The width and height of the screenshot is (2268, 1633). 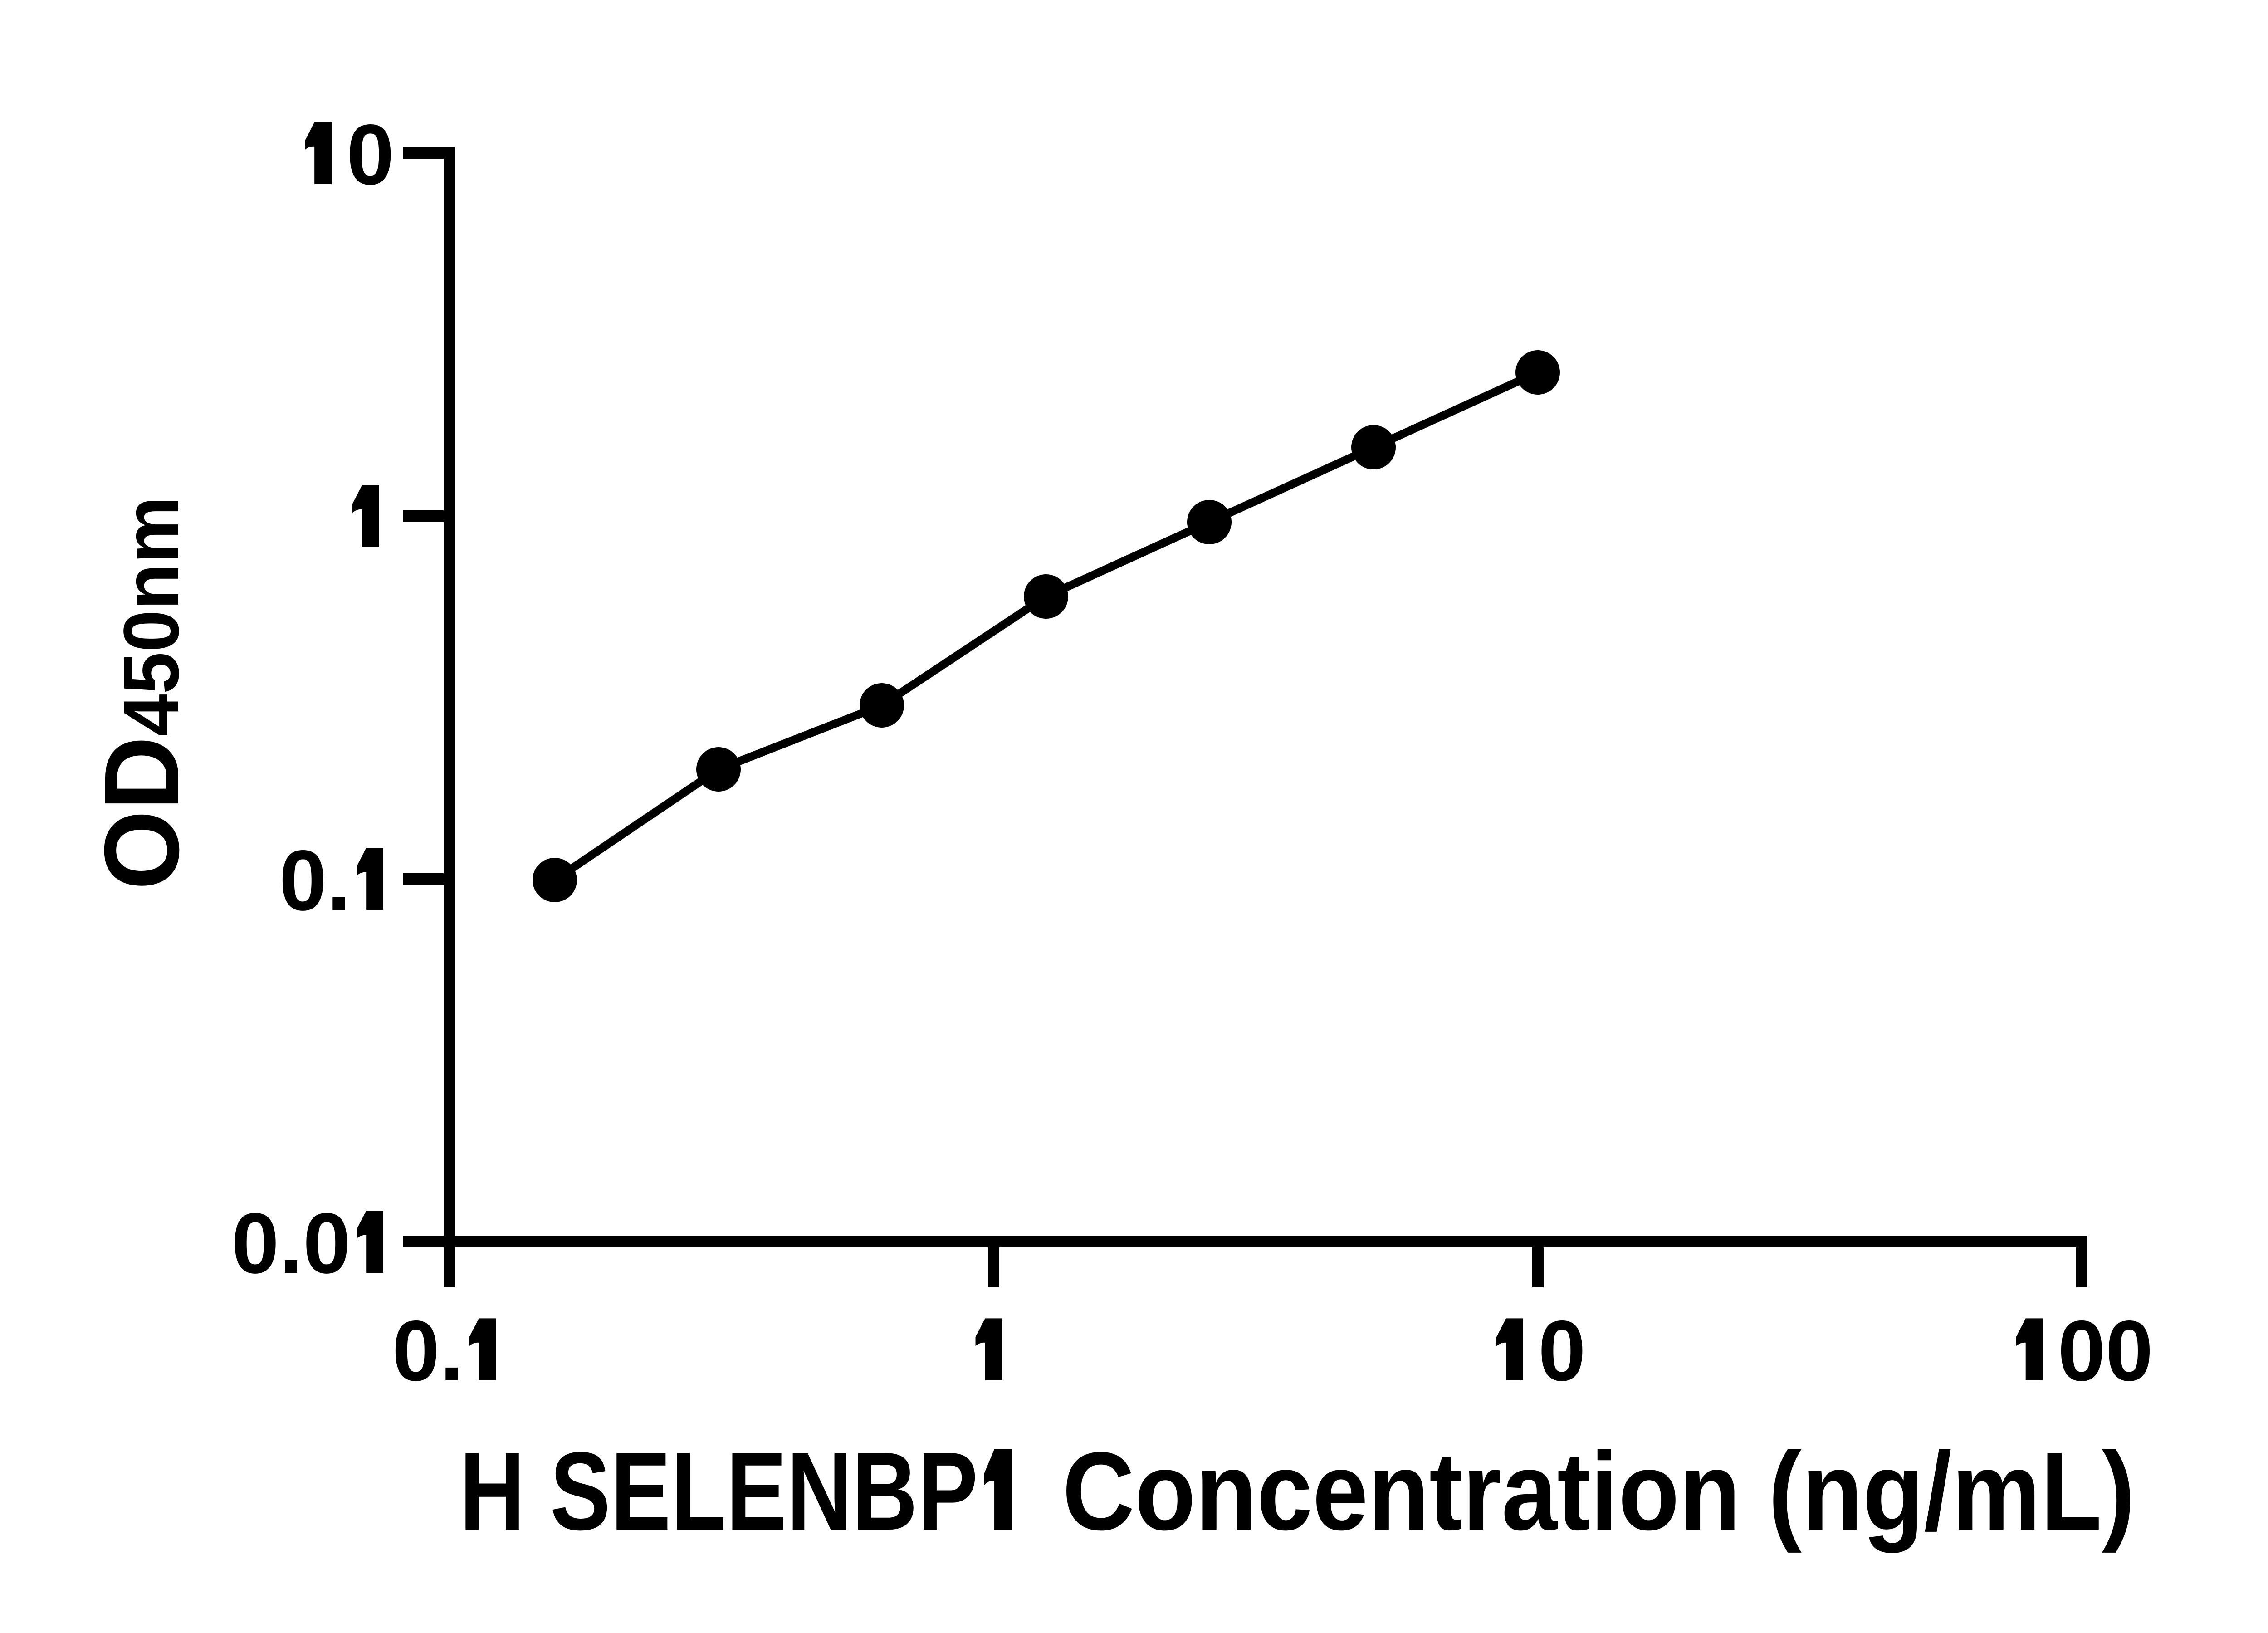 I want to click on svg-text: OD450nm, so click(x=141, y=693).